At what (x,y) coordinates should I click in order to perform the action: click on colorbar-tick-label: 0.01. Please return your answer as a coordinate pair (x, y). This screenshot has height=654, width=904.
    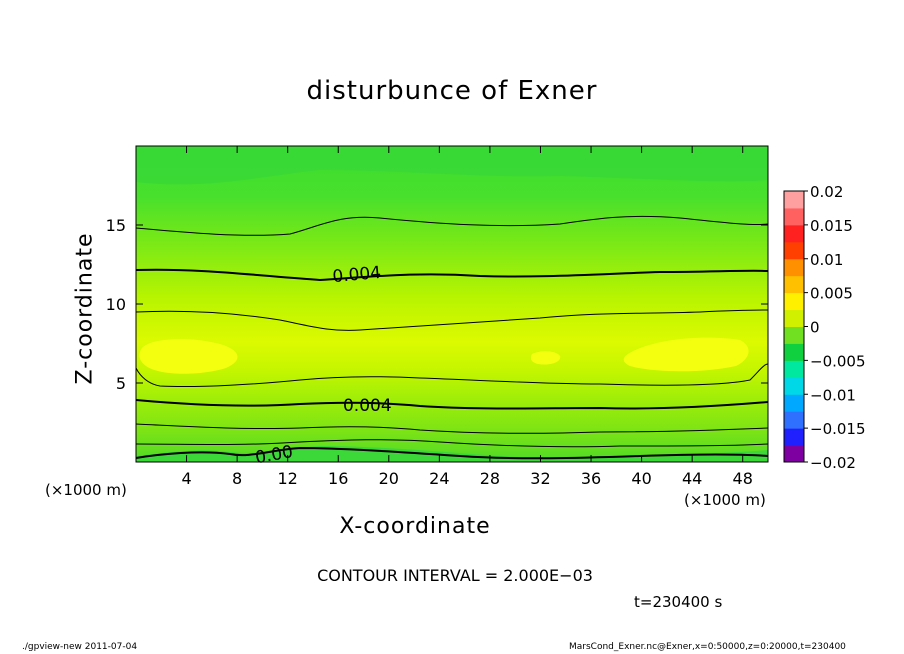
    Looking at the image, I should click on (826, 260).